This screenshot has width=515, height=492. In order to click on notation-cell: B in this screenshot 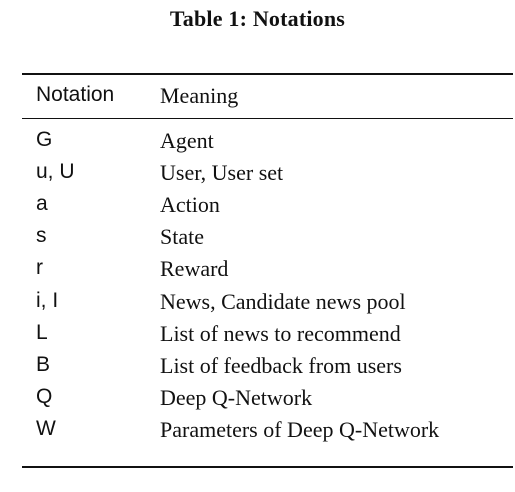, I will do `click(43, 364)`.